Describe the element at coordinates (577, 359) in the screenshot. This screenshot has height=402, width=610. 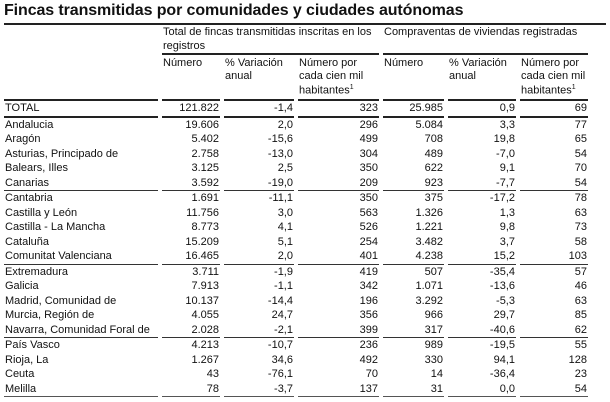
I see `cell-value: 128` at that location.